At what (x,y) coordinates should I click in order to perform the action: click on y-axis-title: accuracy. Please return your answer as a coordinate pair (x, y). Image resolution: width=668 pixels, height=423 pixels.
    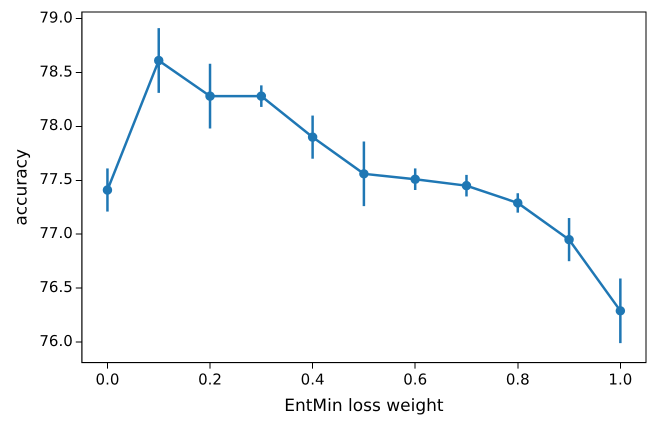
    Looking at the image, I should click on (22, 187).